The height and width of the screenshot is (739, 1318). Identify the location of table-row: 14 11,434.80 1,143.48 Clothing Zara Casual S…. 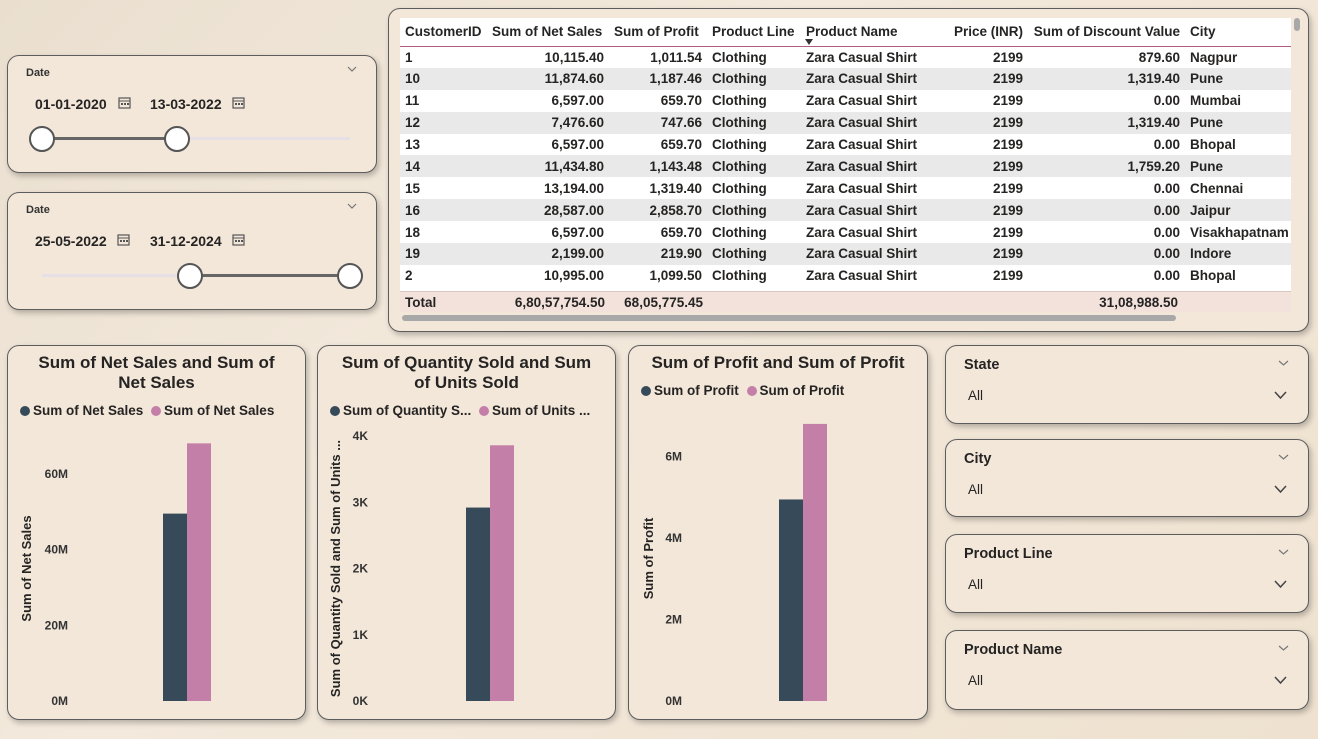
(845, 166).